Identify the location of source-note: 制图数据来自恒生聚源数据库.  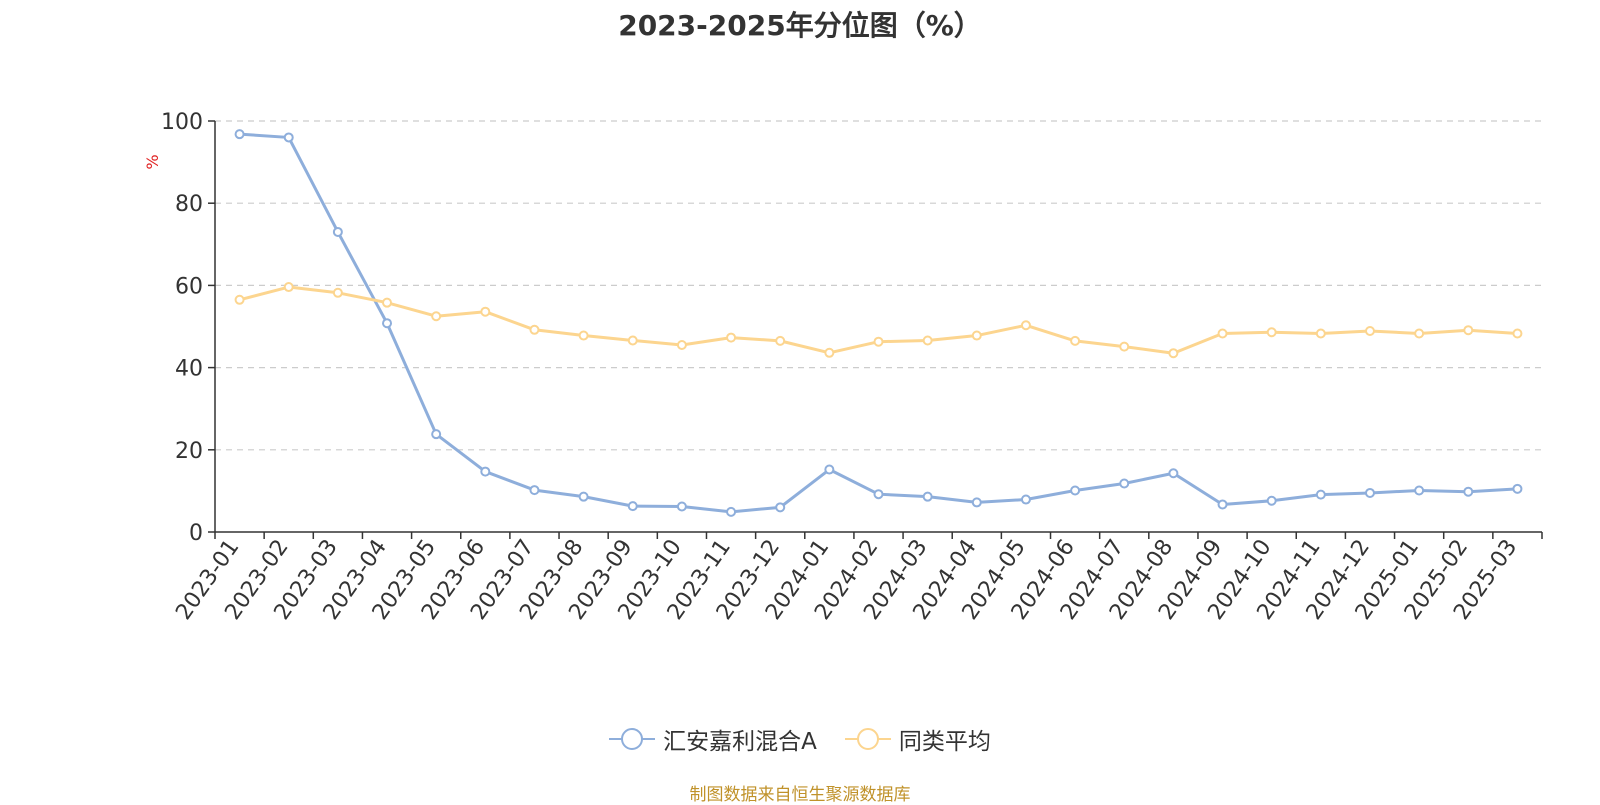
(800, 795).